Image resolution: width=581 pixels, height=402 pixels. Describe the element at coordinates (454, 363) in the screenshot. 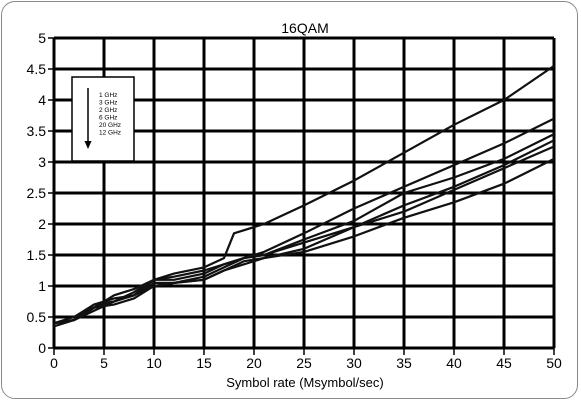

I see `x-tick-label: 40` at that location.